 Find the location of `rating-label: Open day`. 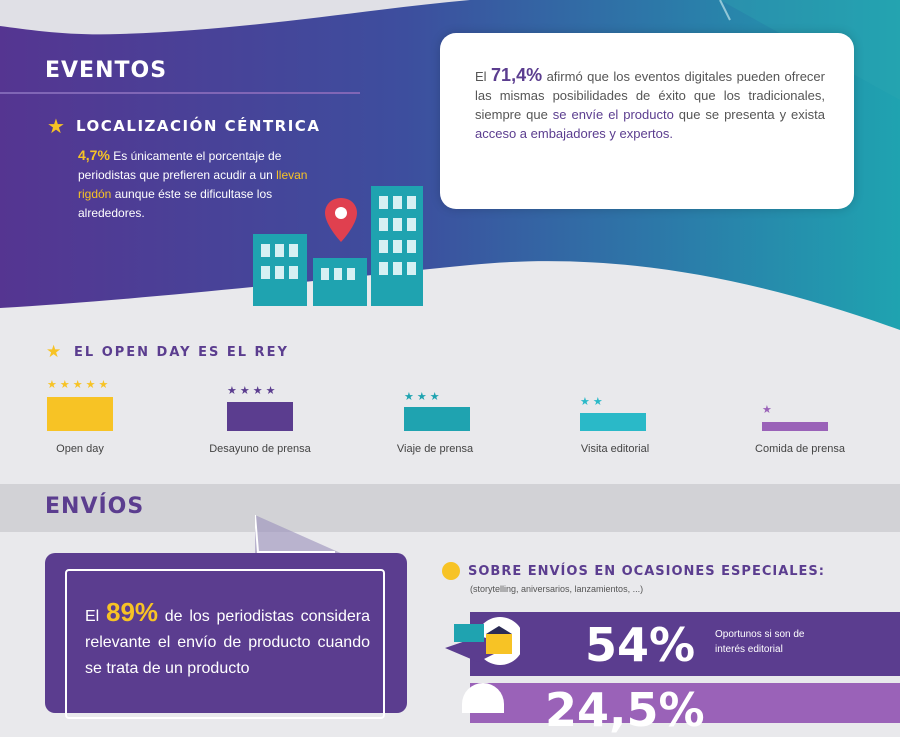

rating-label: Open day is located at coordinates (80, 449).